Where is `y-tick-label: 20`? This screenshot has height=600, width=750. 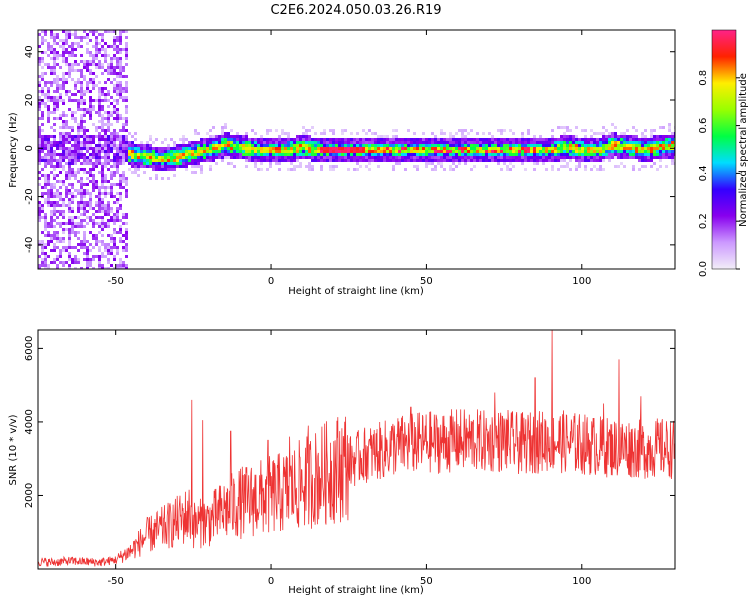 y-tick-label: 20 is located at coordinates (29, 100).